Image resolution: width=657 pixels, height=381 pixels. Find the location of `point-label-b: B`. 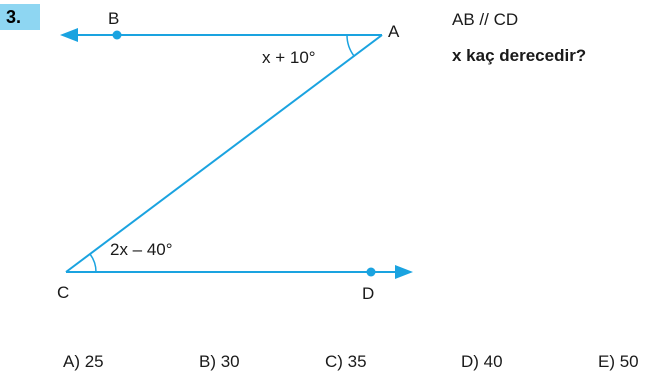

point-label-b: B is located at coordinates (113, 18).